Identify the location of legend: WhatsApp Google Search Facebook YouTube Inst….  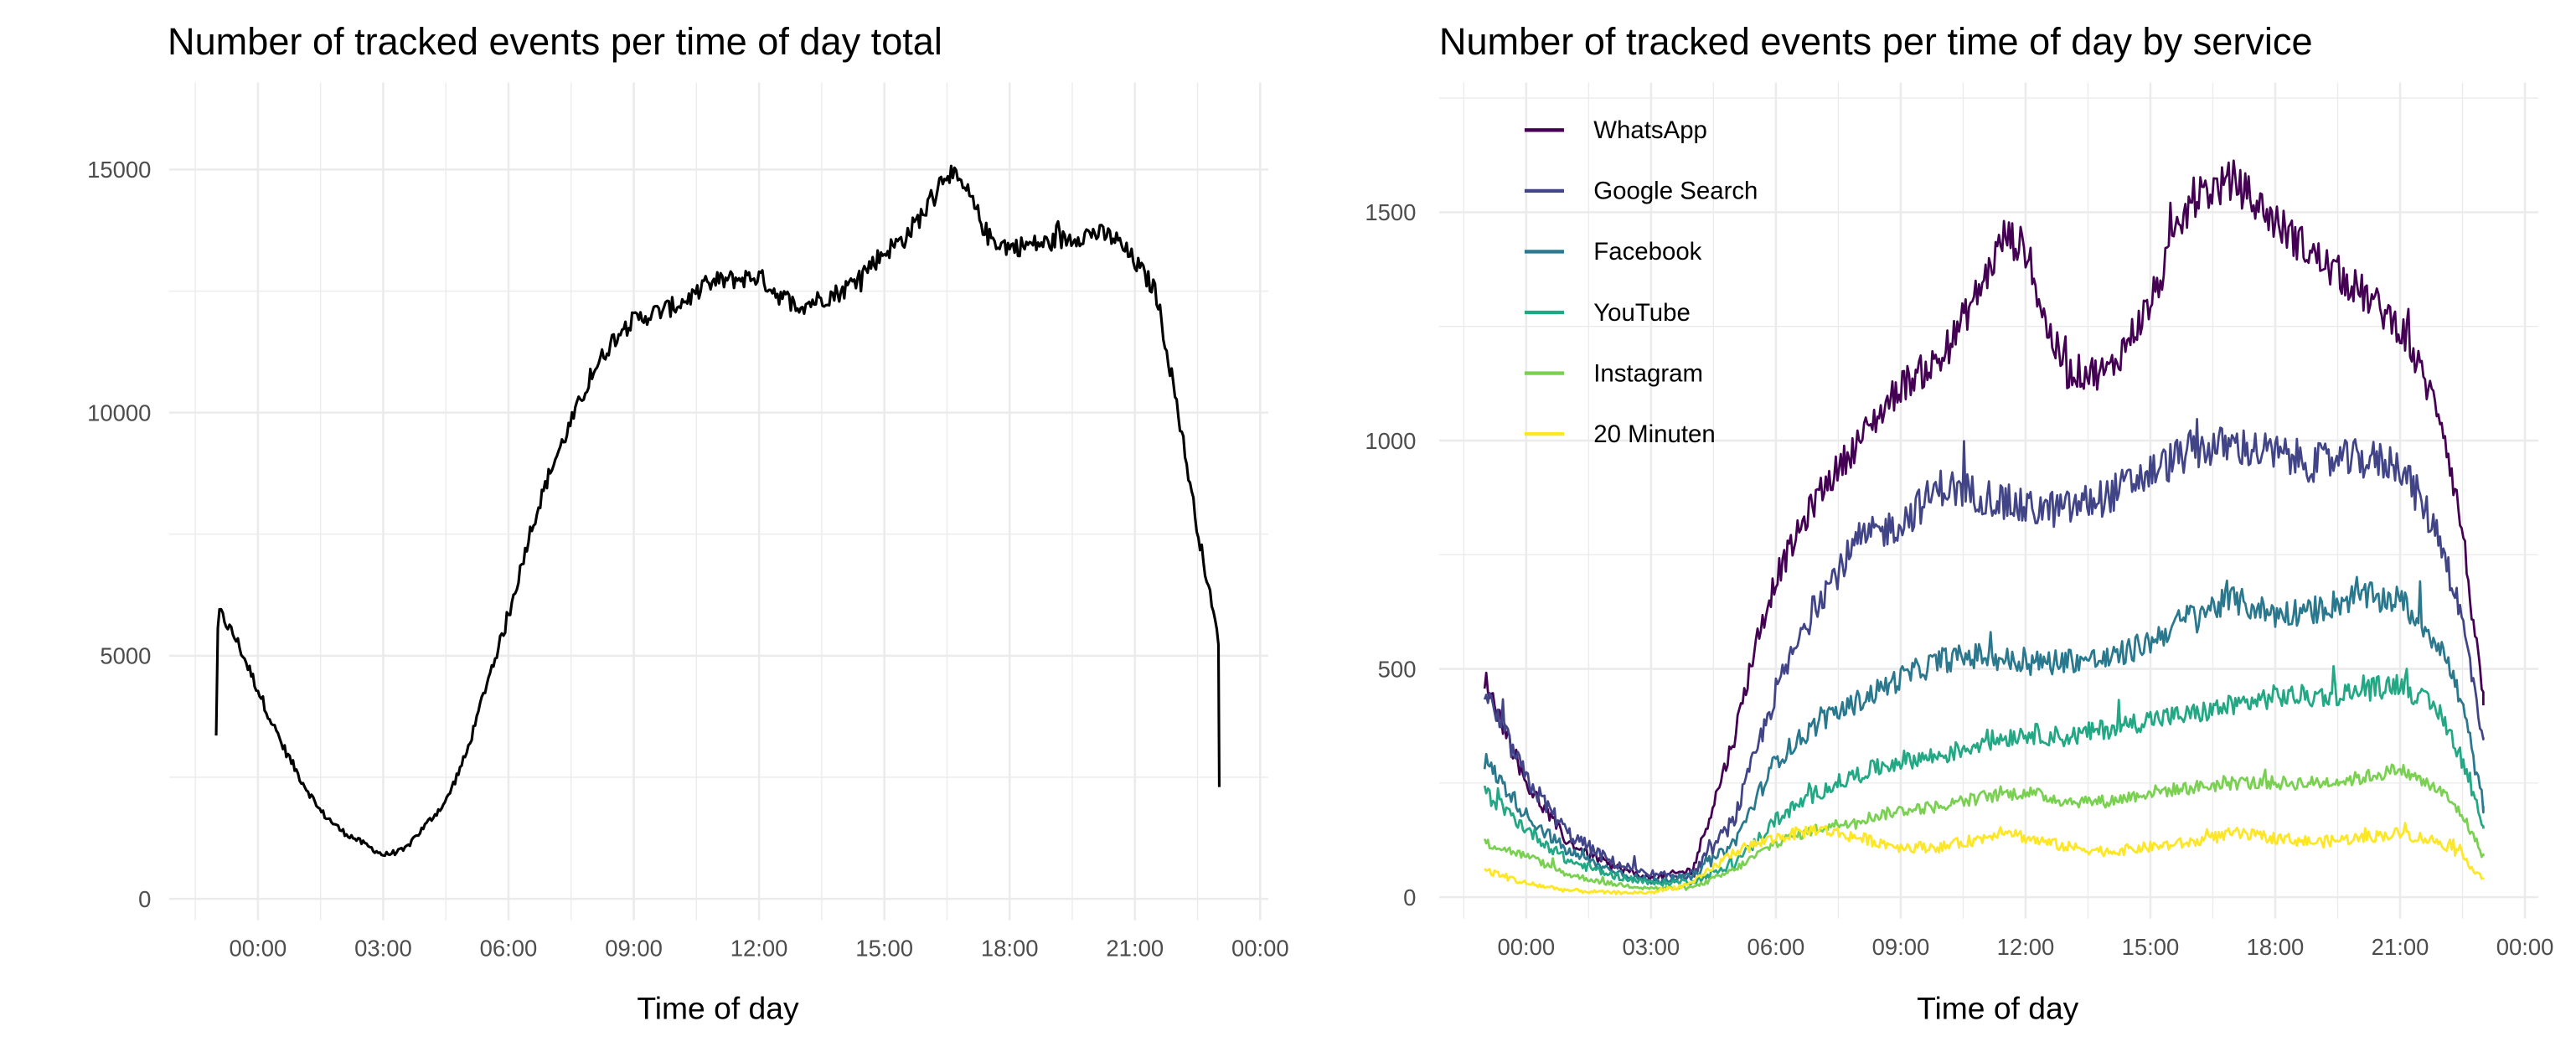
(1641, 282).